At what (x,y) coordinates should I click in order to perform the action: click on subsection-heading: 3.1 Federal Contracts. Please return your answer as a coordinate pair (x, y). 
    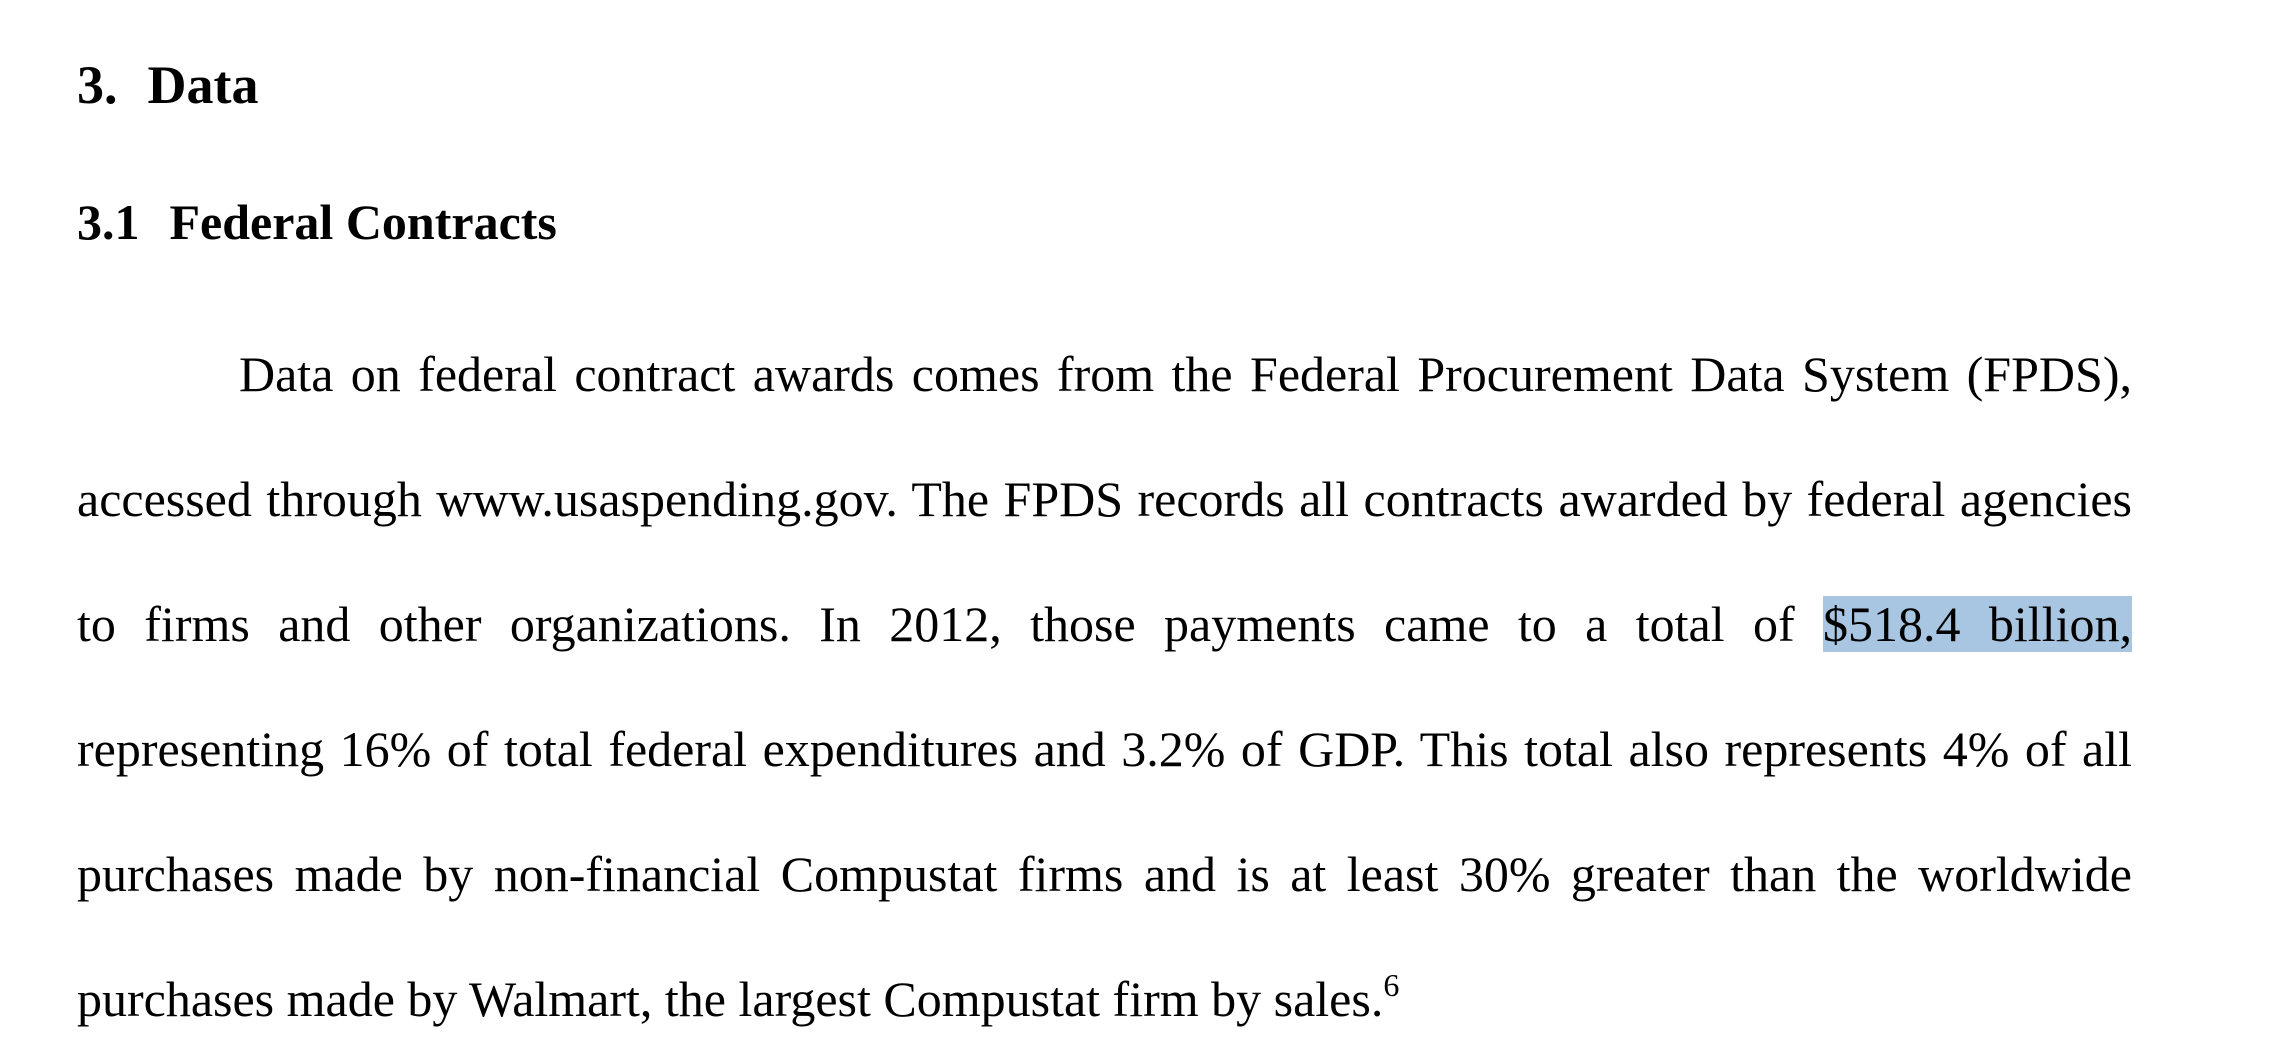
    Looking at the image, I should click on (317, 222).